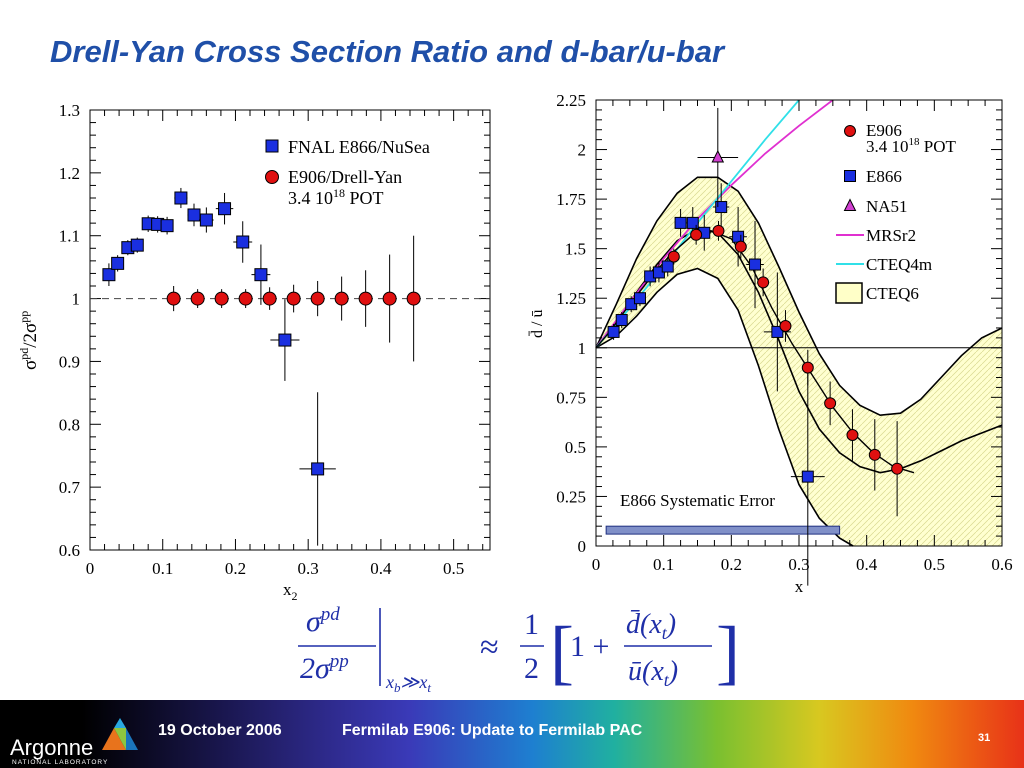  I want to click on footer-talk-title: Fermilab E906: Update to Fermilab PAC, so click(492, 730).